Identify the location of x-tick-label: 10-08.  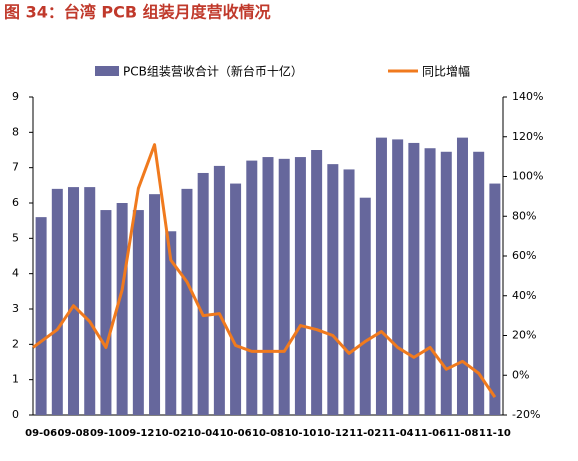
(268, 433).